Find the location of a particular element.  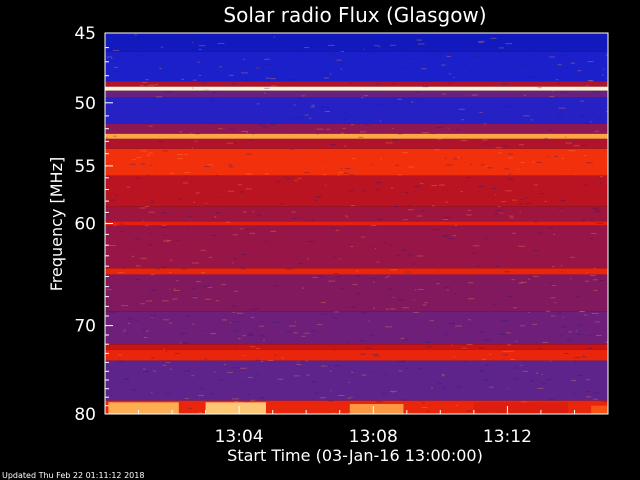

x-tick-label: 13:04 is located at coordinates (239, 437).